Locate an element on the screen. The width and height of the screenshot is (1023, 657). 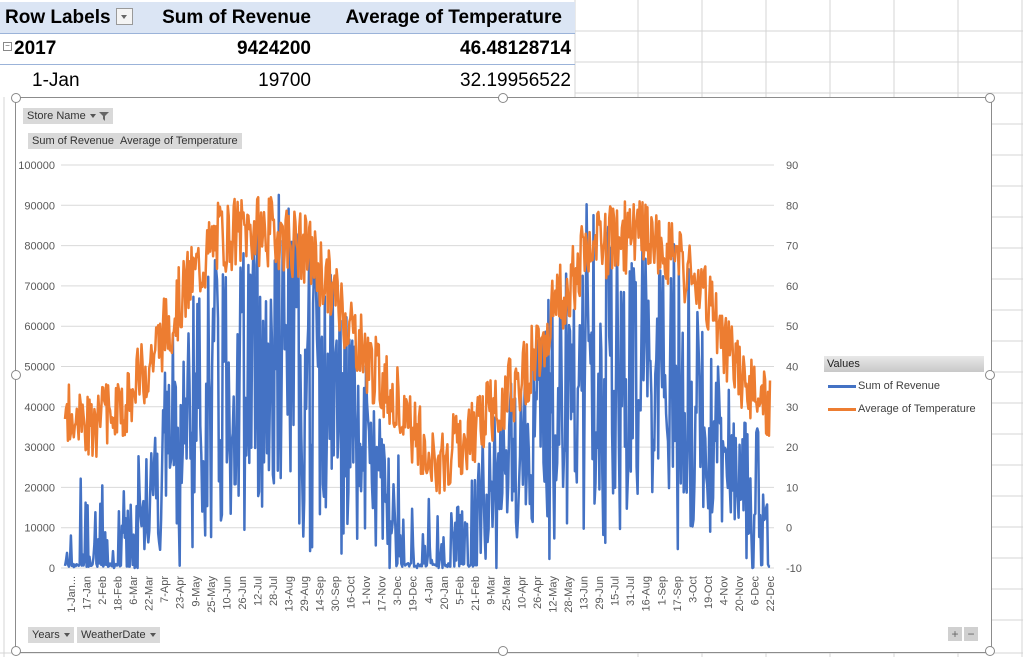
x-tick-label: 13-Aug is located at coordinates (289, 593).